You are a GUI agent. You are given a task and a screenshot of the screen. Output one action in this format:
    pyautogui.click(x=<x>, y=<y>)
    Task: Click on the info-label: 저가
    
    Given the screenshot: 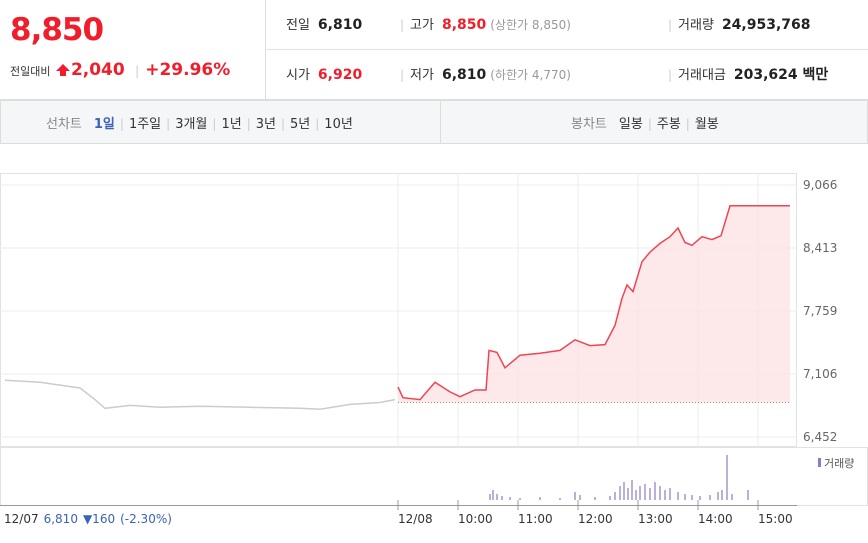 What is the action you would take?
    pyautogui.click(x=422, y=75)
    